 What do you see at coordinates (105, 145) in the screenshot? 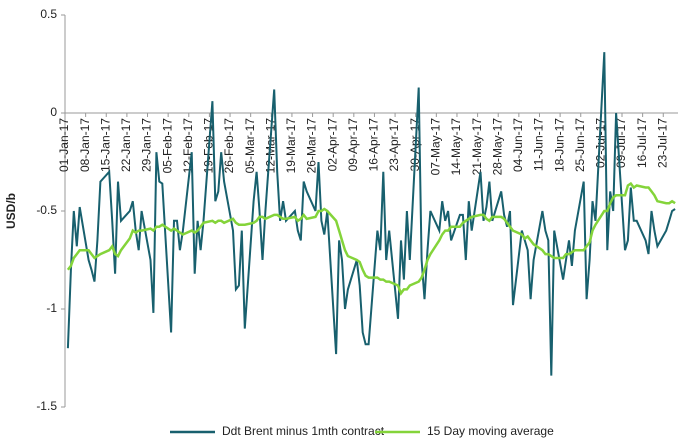
I see `x-tick-label: 15-Jan-17` at bounding box center [105, 145].